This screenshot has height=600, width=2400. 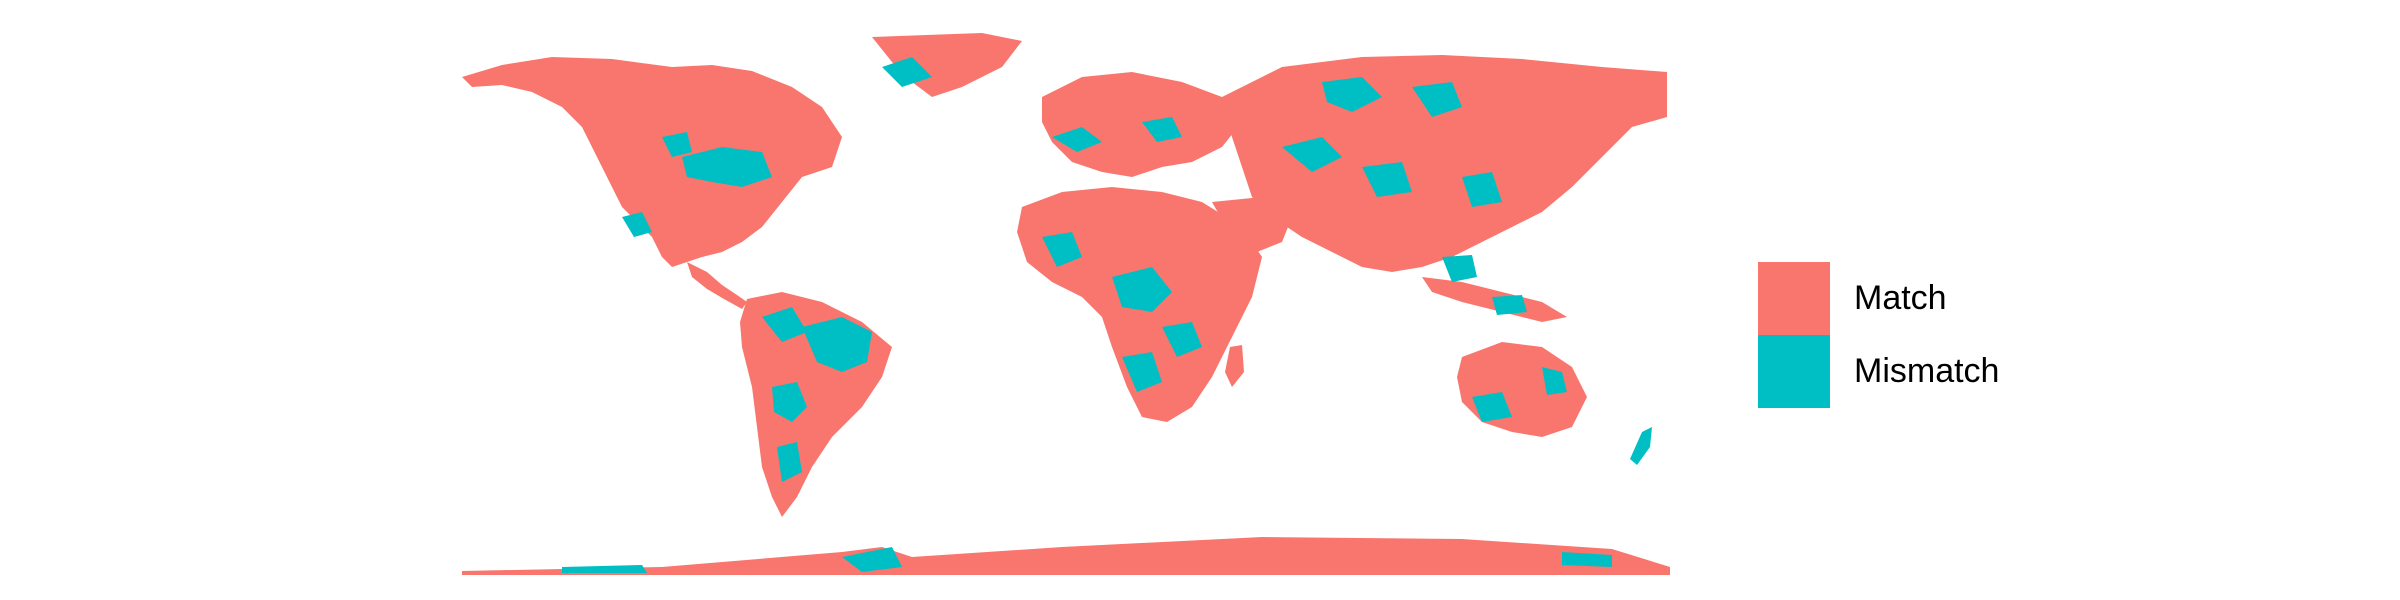 I want to click on region-new-zealand, so click(x=1641, y=446).